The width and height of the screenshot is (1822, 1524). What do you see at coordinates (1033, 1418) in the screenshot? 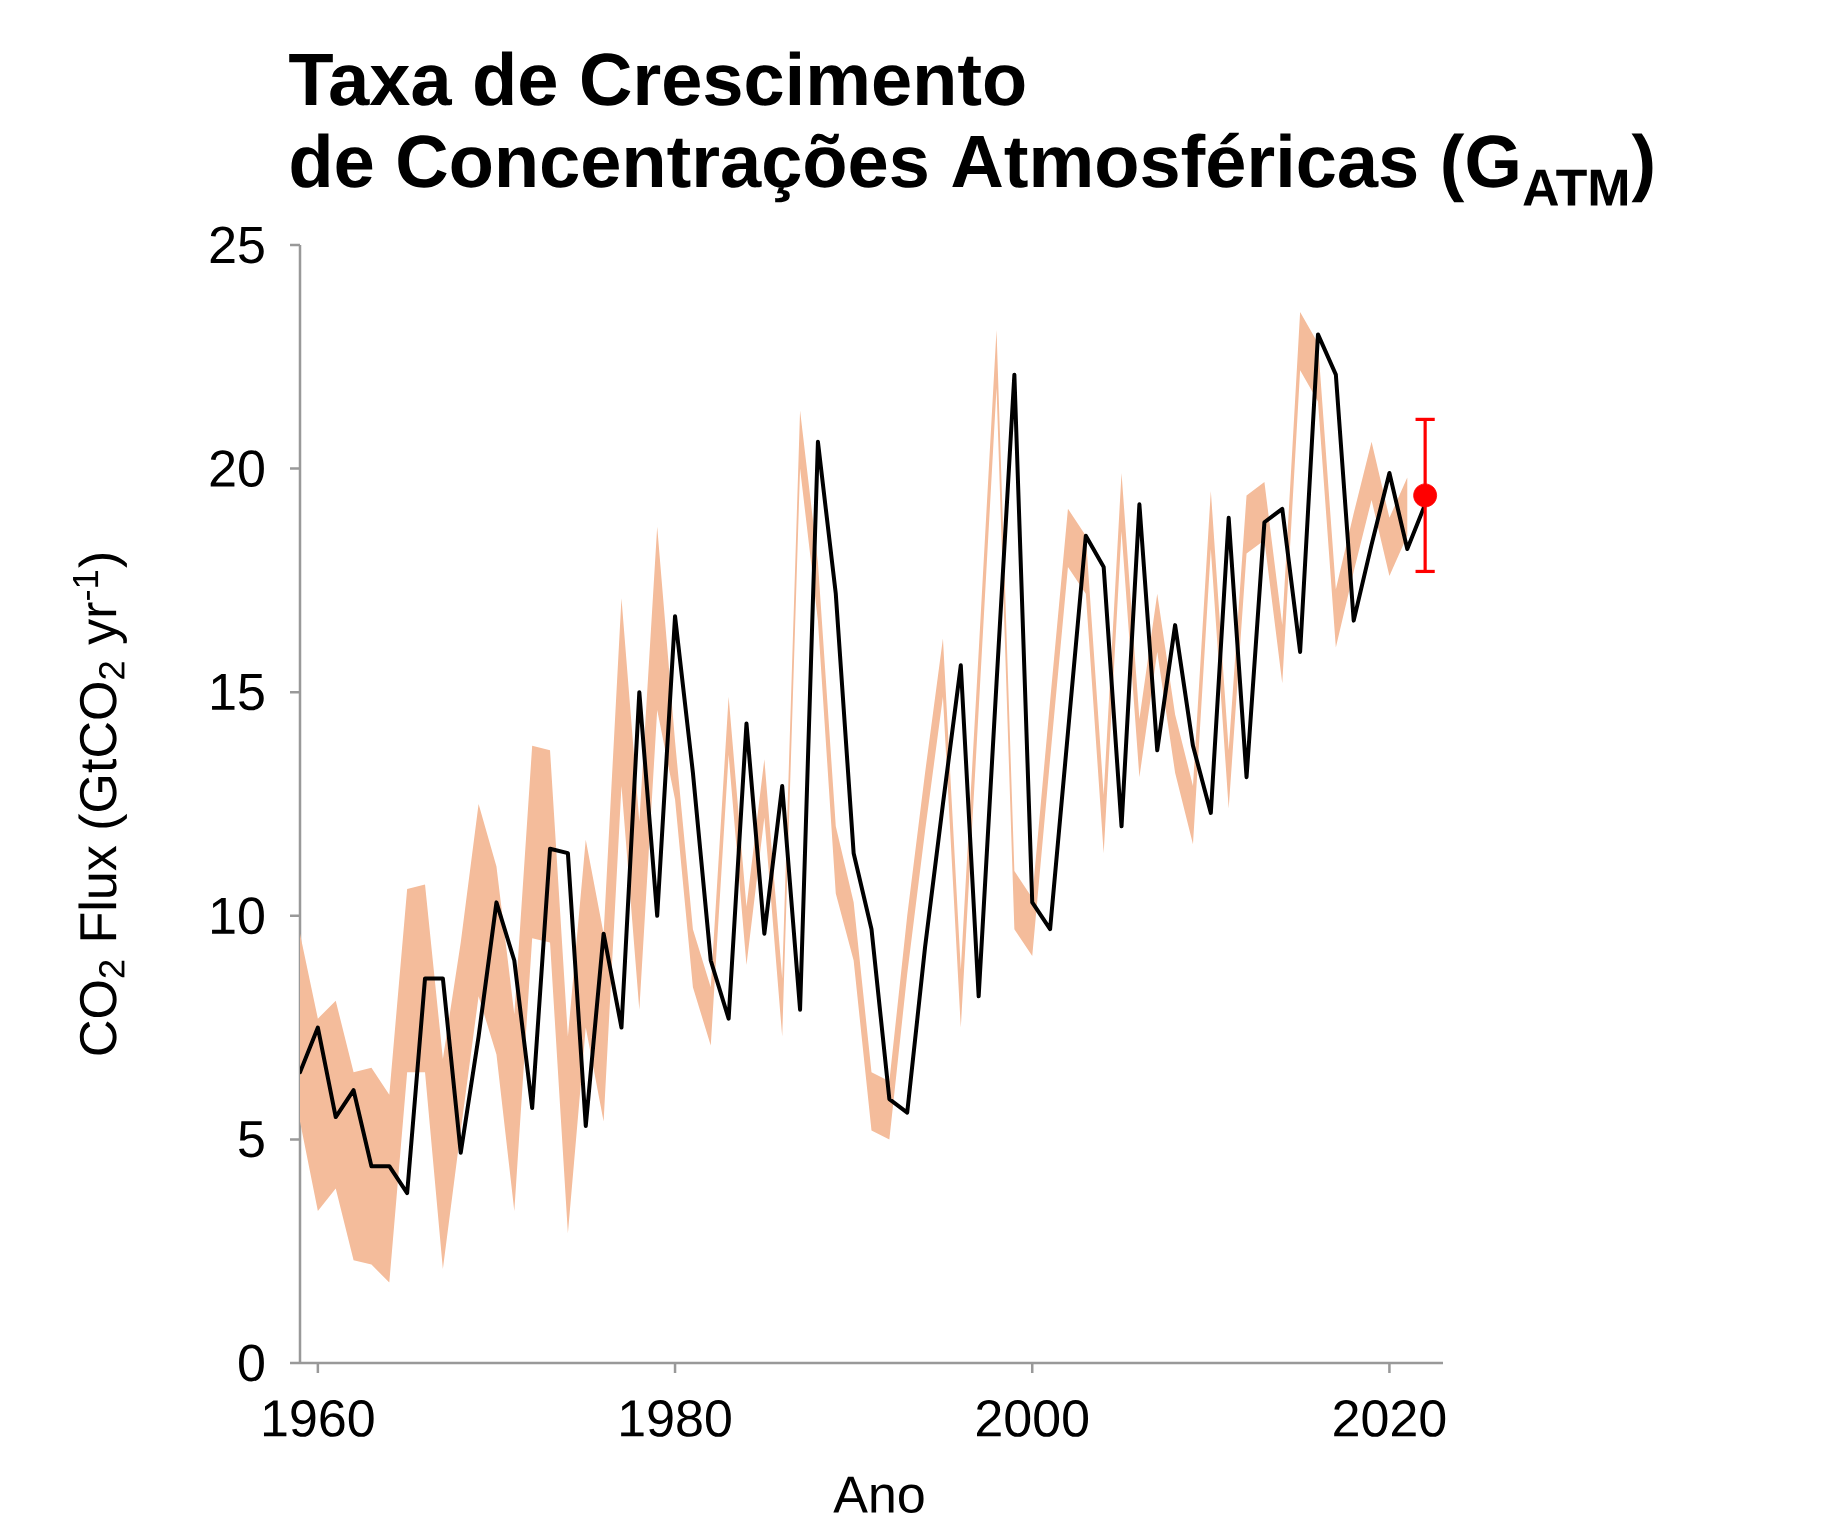
I see `x-tick-label: 2000` at bounding box center [1033, 1418].